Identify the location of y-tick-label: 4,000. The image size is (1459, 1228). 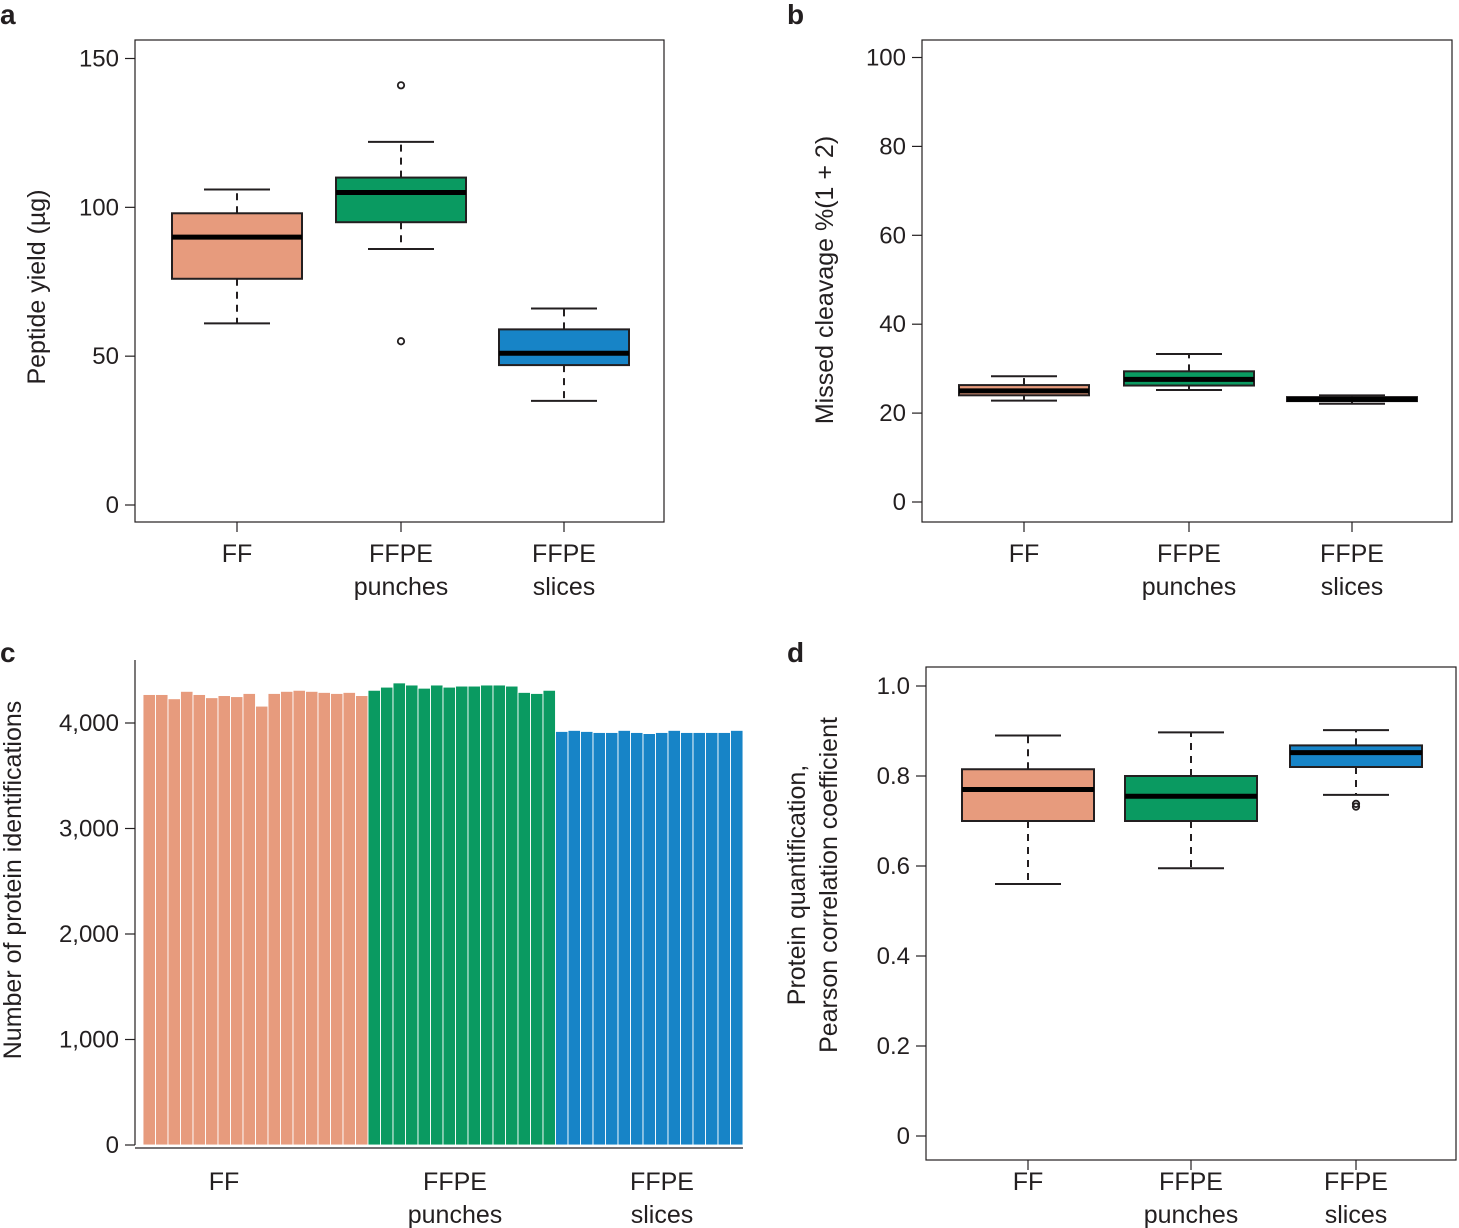
(89, 723).